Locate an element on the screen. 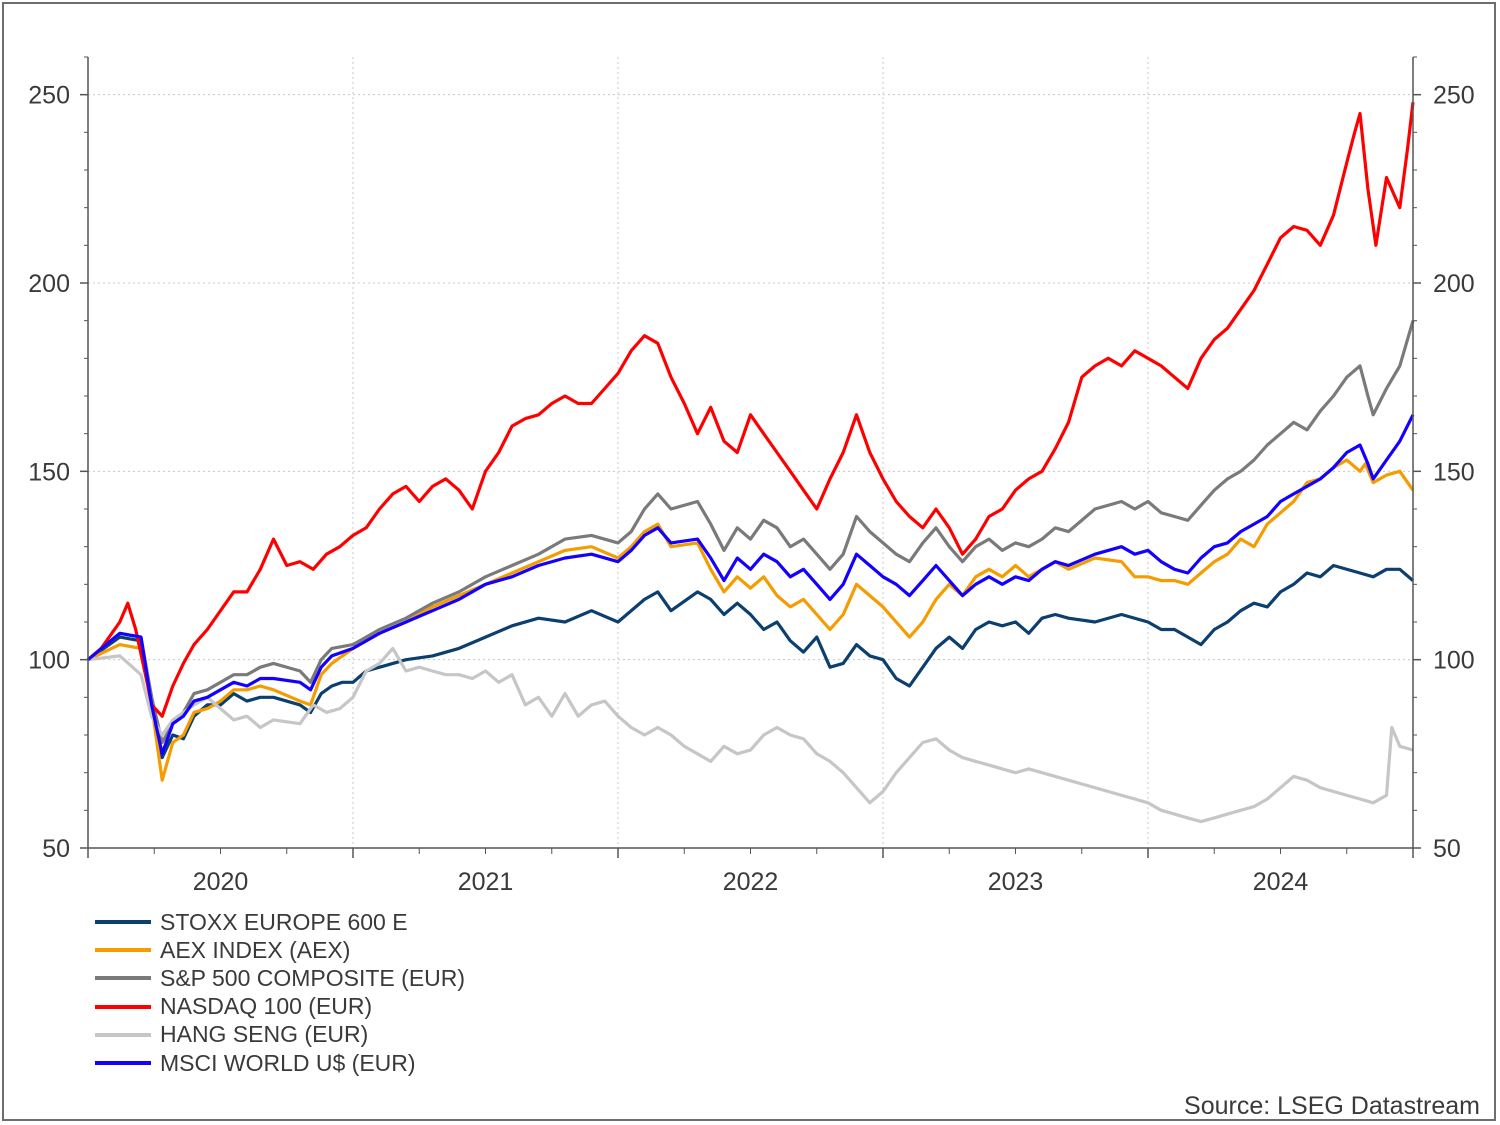  y-tick-label-right: 150 is located at coordinates (1454, 472).